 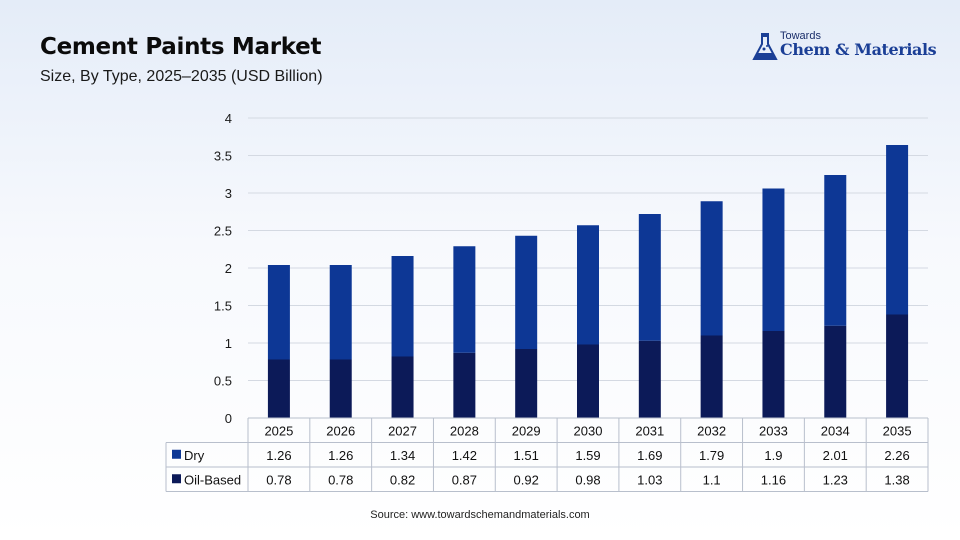 I want to click on y-tick-label: 3.5, so click(x=223, y=156).